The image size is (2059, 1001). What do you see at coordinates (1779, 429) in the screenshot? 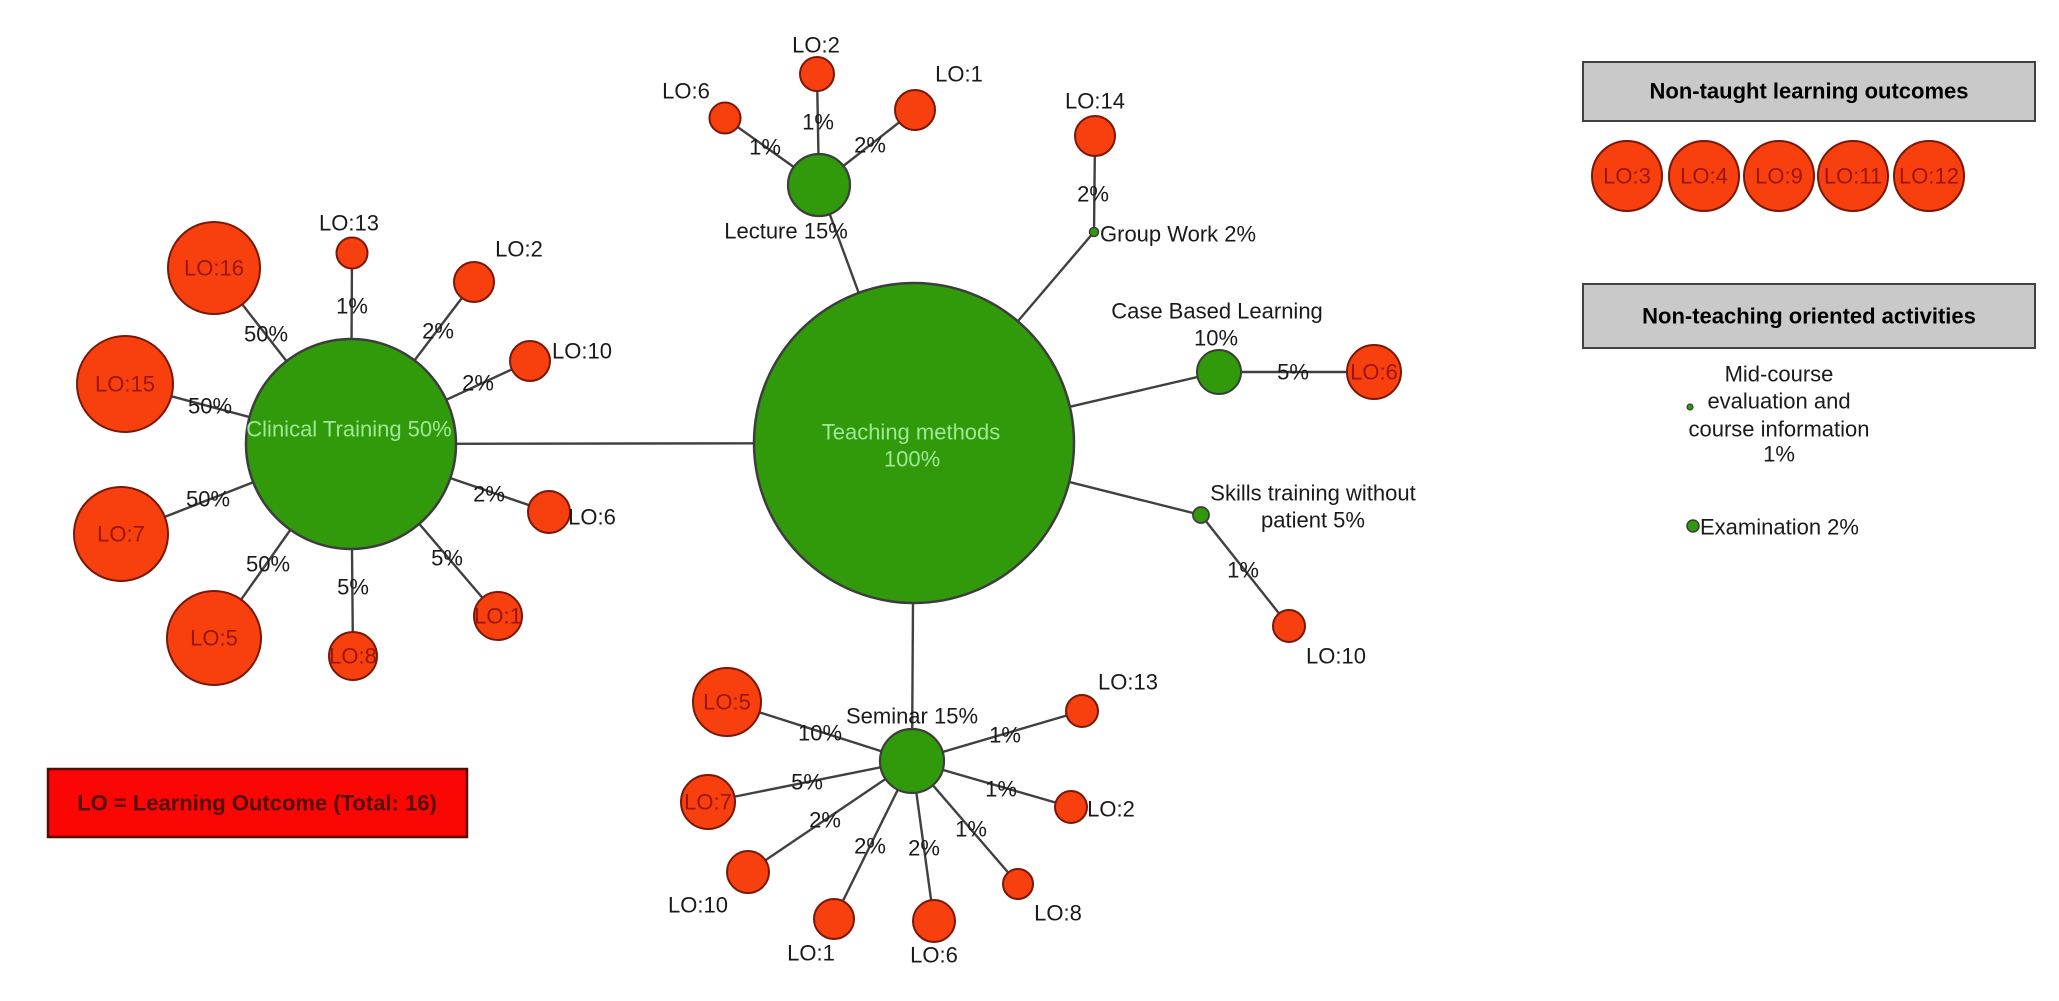
I see `svg-text: course information` at bounding box center [1779, 429].